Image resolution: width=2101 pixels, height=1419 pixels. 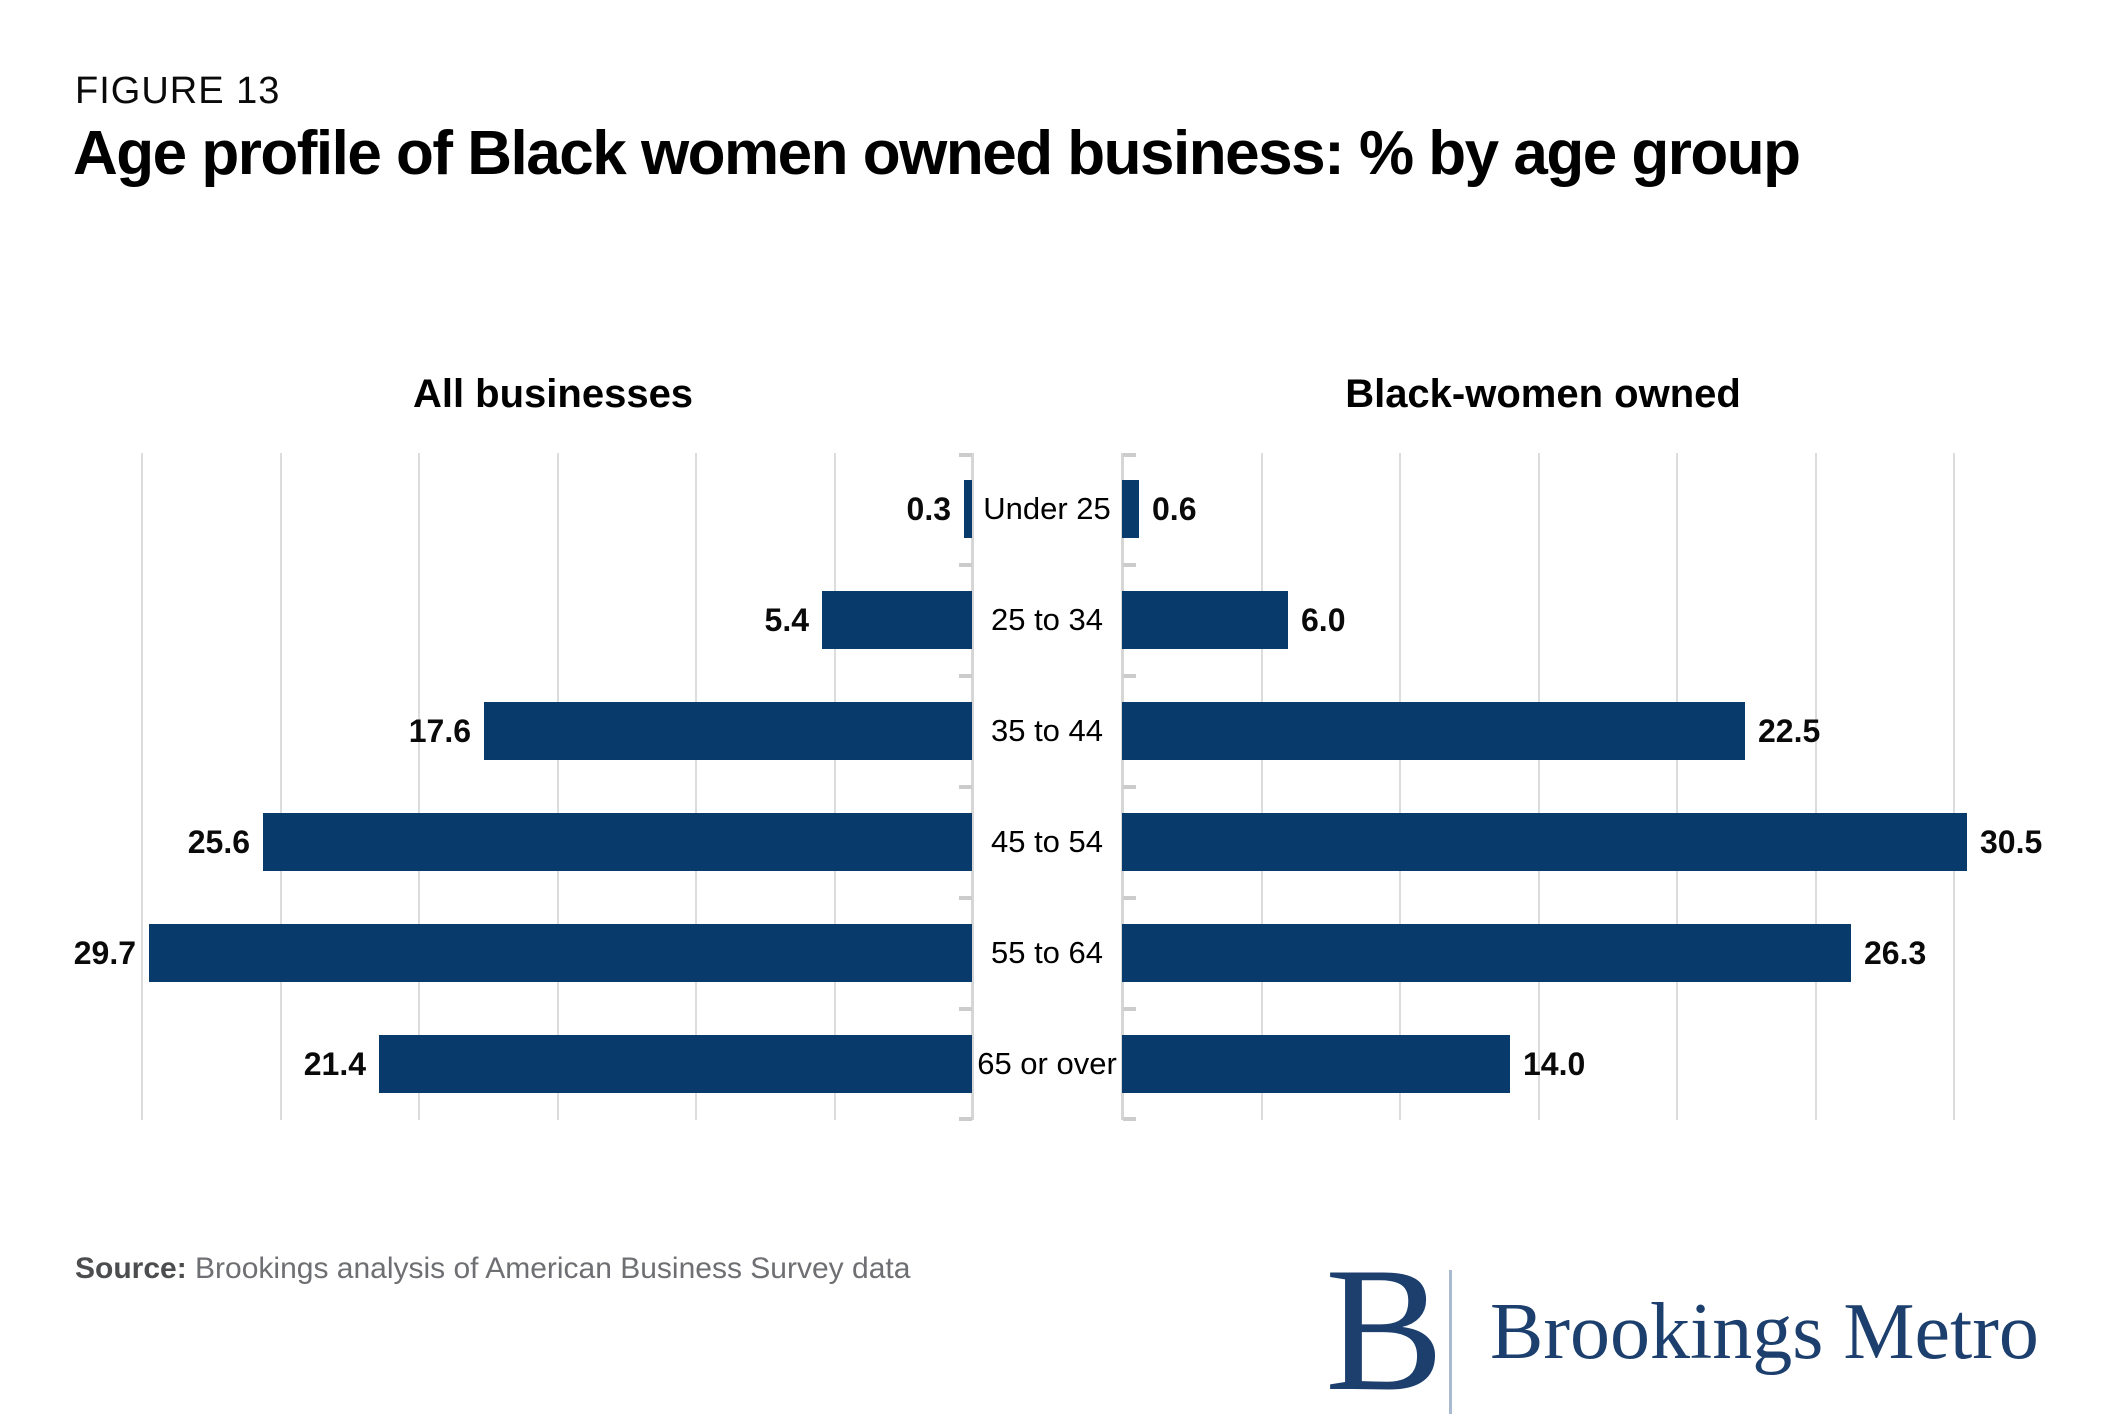 What do you see at coordinates (1543, 394) in the screenshot?
I see `right-series-header: Black-women owned` at bounding box center [1543, 394].